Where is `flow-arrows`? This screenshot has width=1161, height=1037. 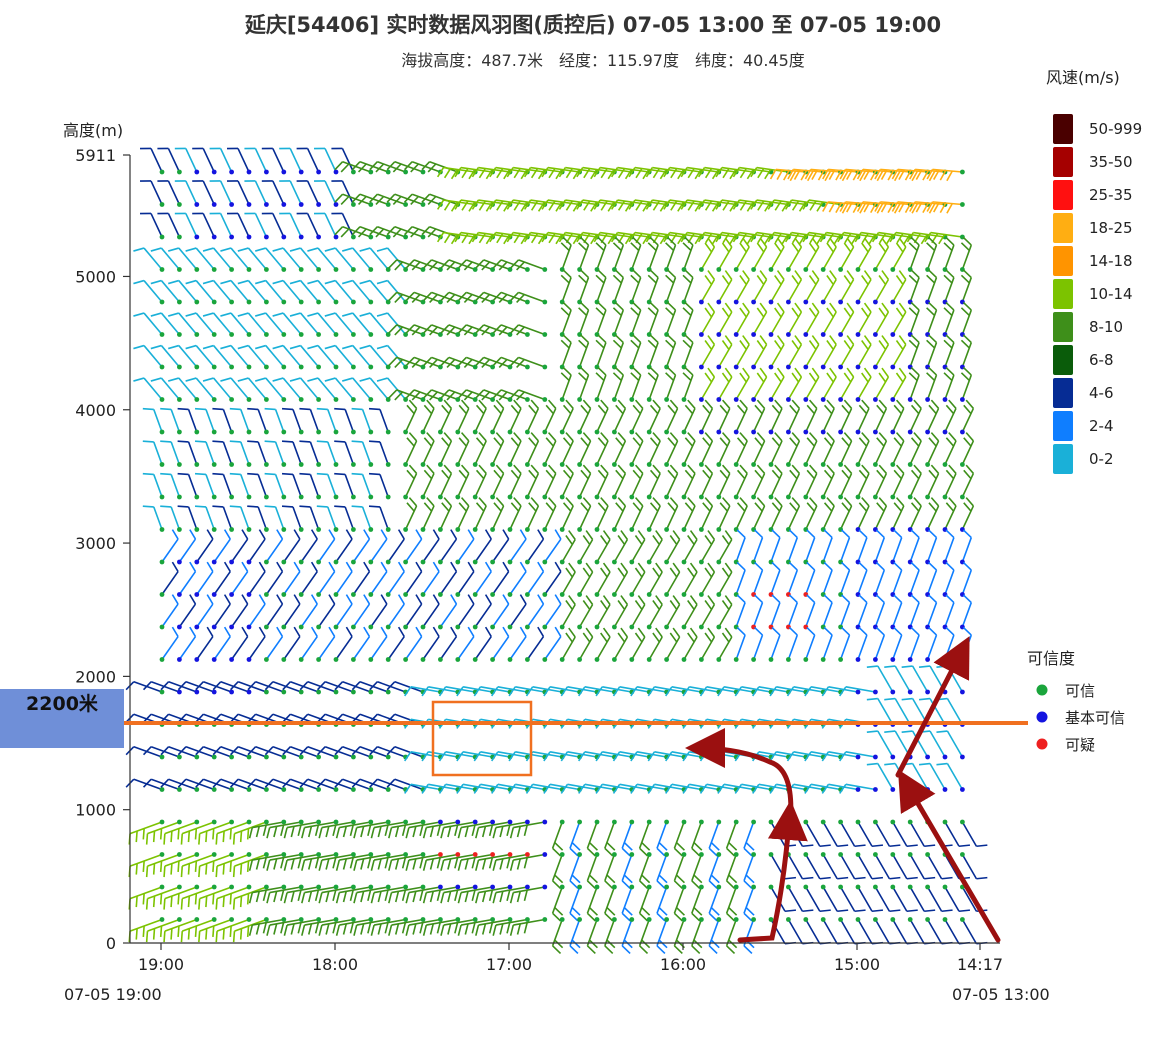 flow-arrows is located at coordinates (843, 789).